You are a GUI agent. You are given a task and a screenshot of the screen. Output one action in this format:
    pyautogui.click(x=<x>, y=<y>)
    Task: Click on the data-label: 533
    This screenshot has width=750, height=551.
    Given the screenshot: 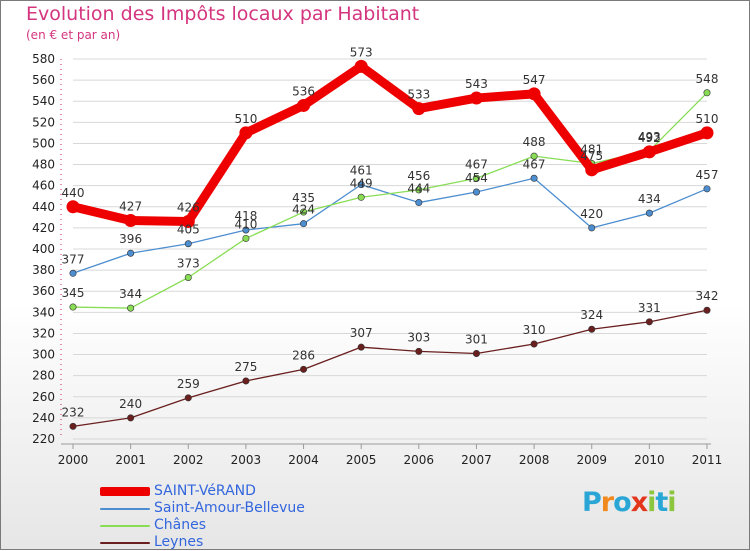 What is the action you would take?
    pyautogui.click(x=418, y=95)
    